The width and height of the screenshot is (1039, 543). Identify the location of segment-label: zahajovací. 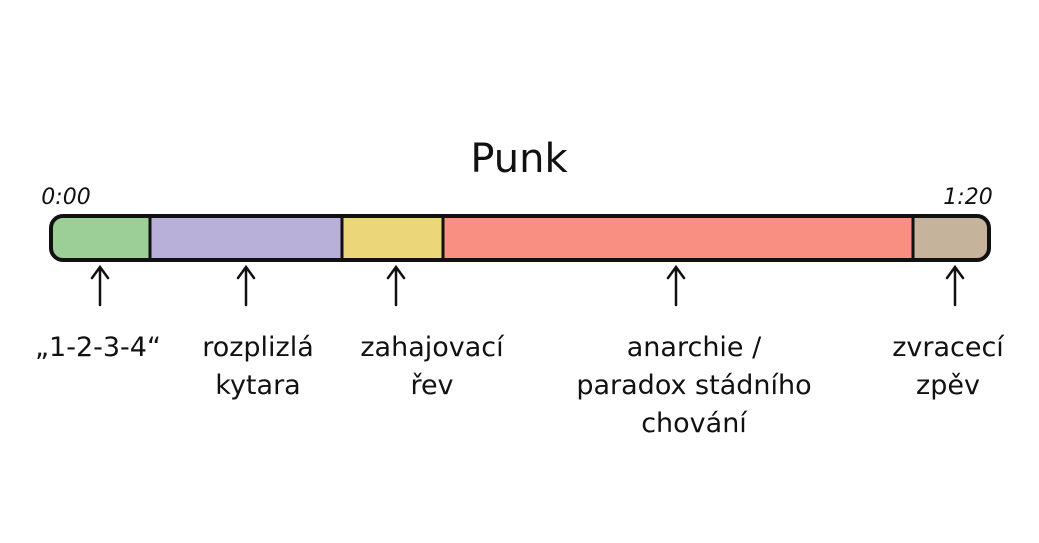
(432, 347).